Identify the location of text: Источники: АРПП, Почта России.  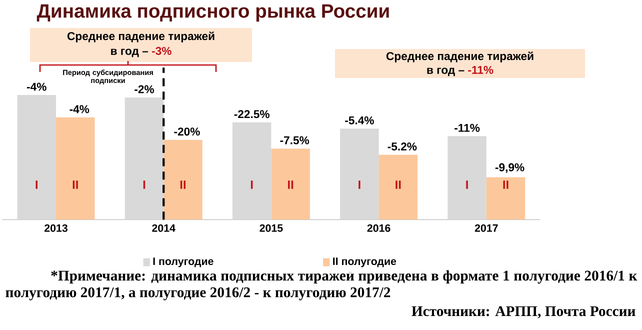
(524, 312).